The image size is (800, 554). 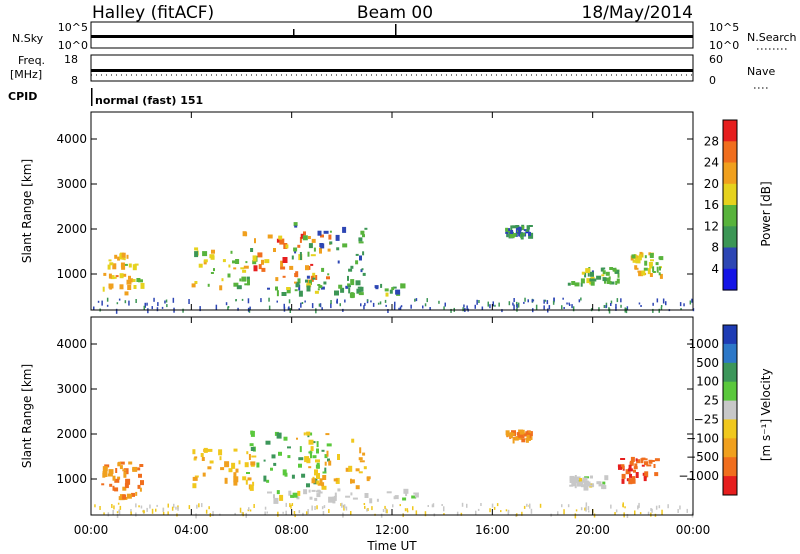 I want to click on cpid-marker, so click(x=92, y=97).